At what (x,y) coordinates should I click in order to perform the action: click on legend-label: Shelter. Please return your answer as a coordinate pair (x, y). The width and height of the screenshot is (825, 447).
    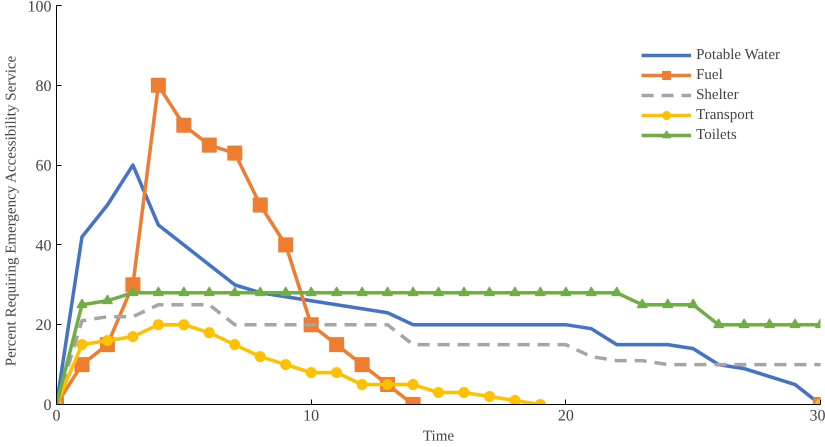
    Looking at the image, I should click on (717, 95).